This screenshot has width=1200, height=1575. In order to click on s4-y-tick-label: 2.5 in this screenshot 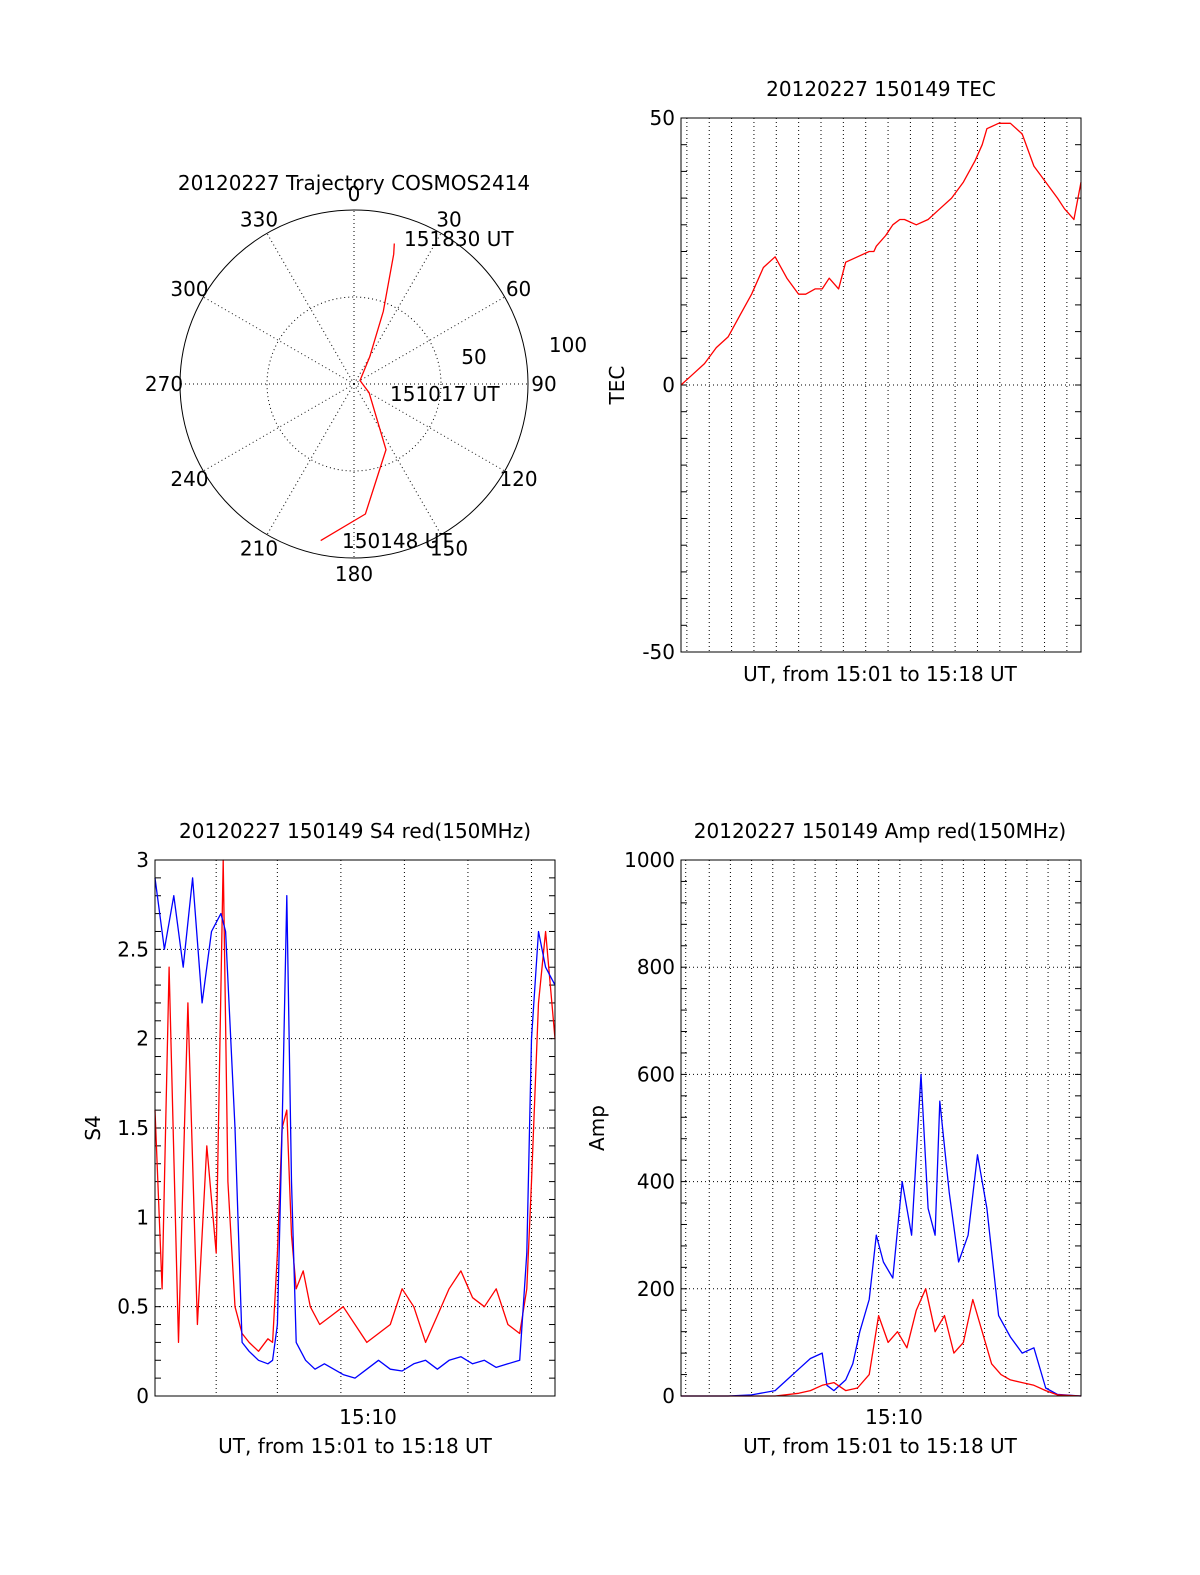, I will do `click(133, 949)`.